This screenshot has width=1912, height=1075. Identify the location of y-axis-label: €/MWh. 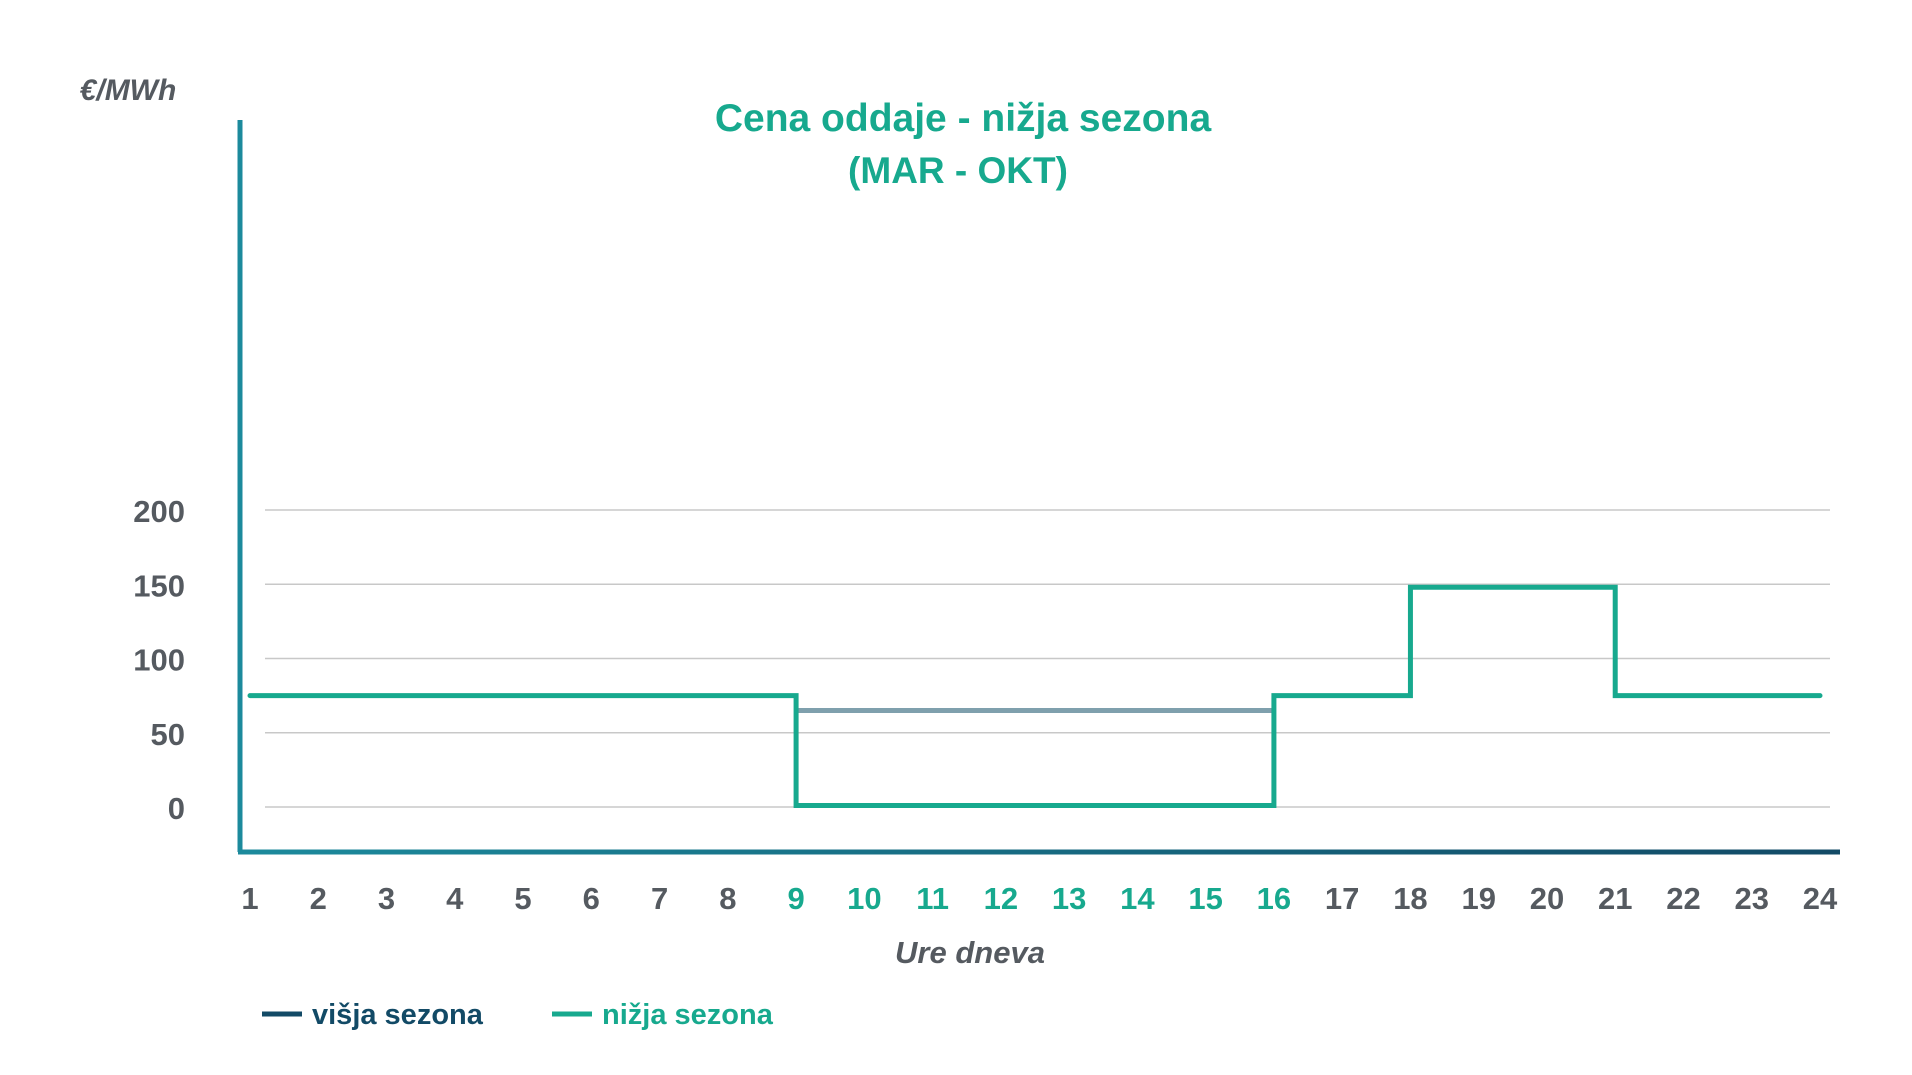
(128, 90).